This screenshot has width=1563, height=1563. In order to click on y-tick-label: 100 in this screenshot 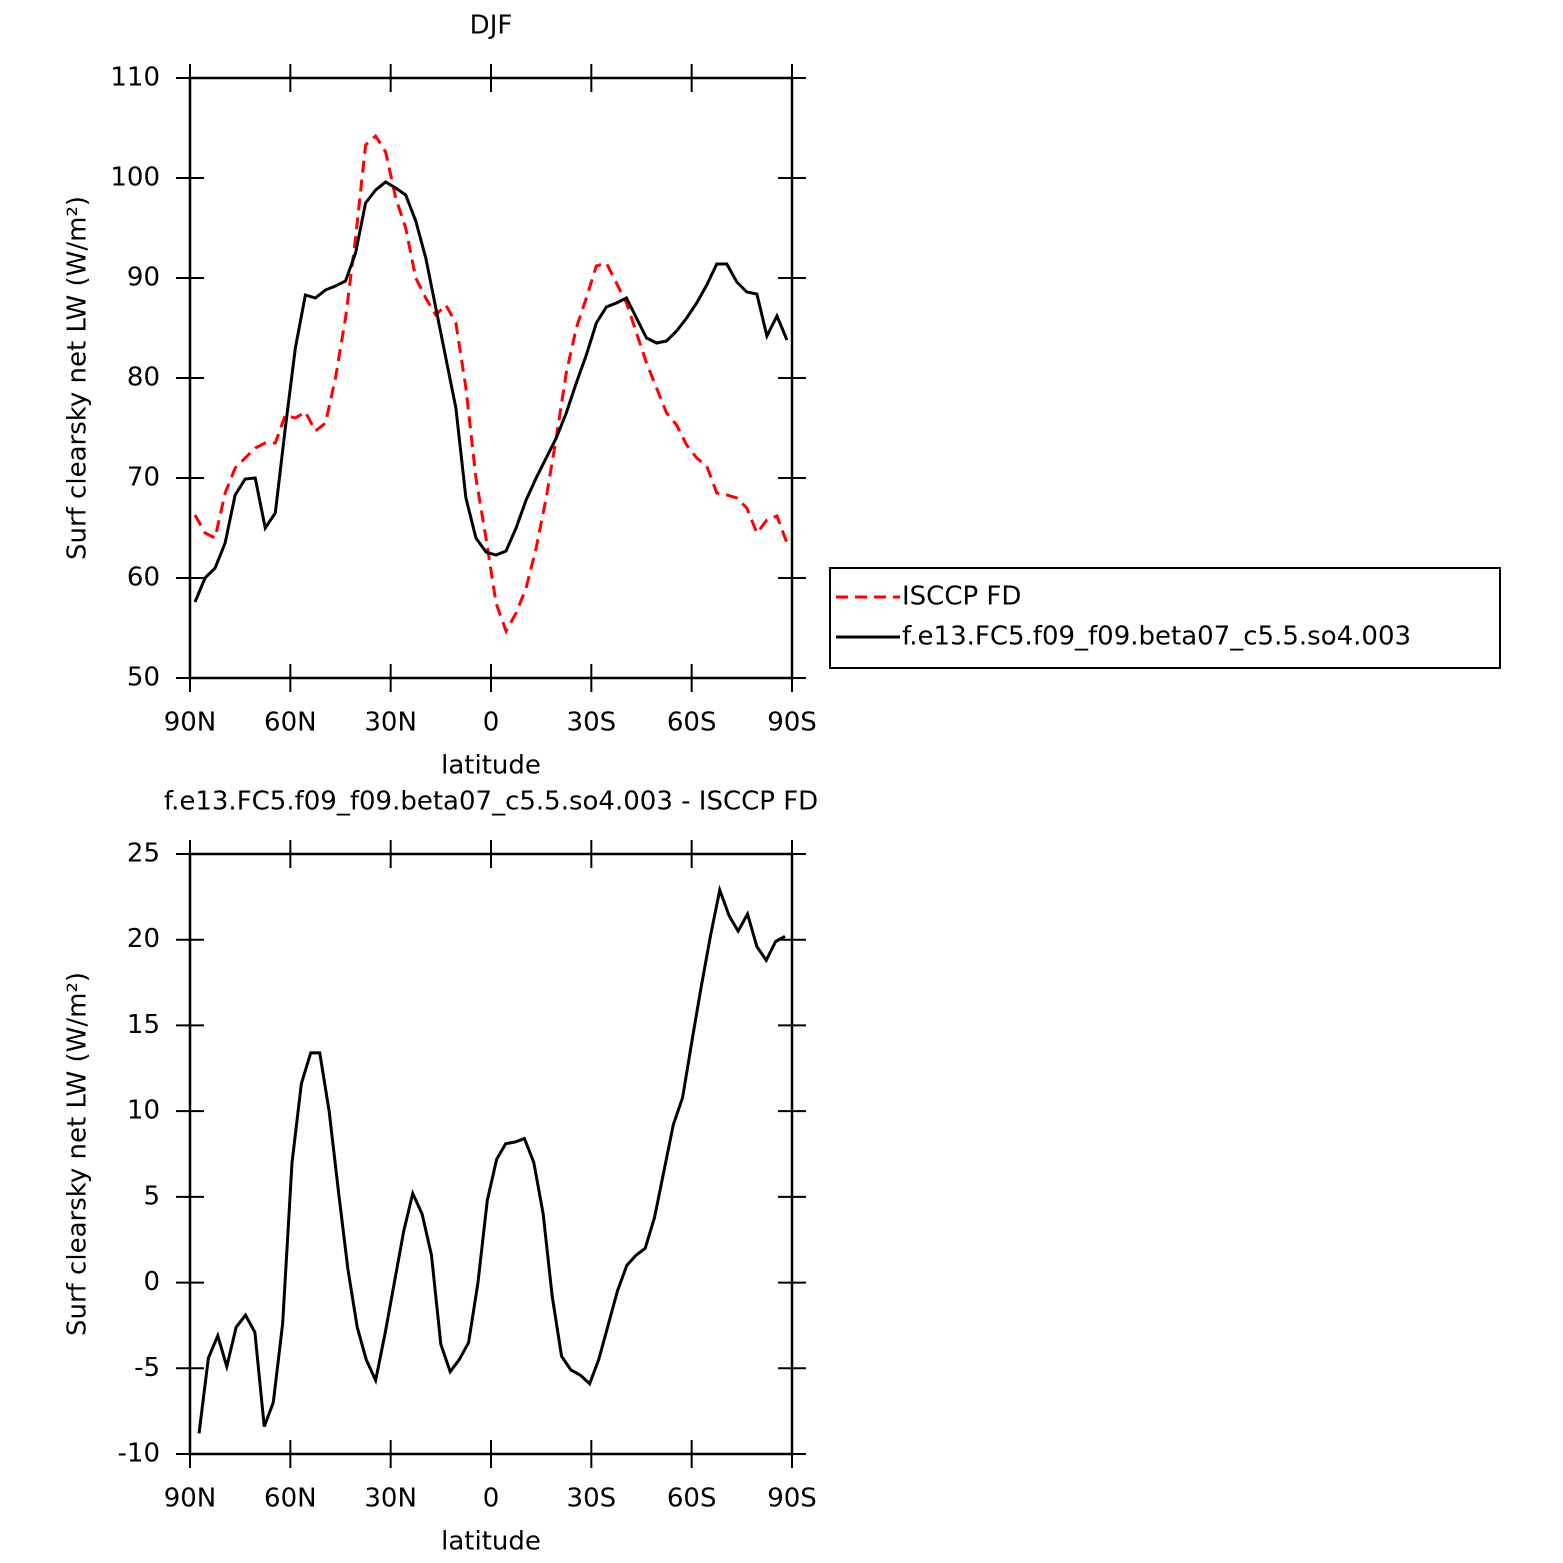, I will do `click(135, 178)`.